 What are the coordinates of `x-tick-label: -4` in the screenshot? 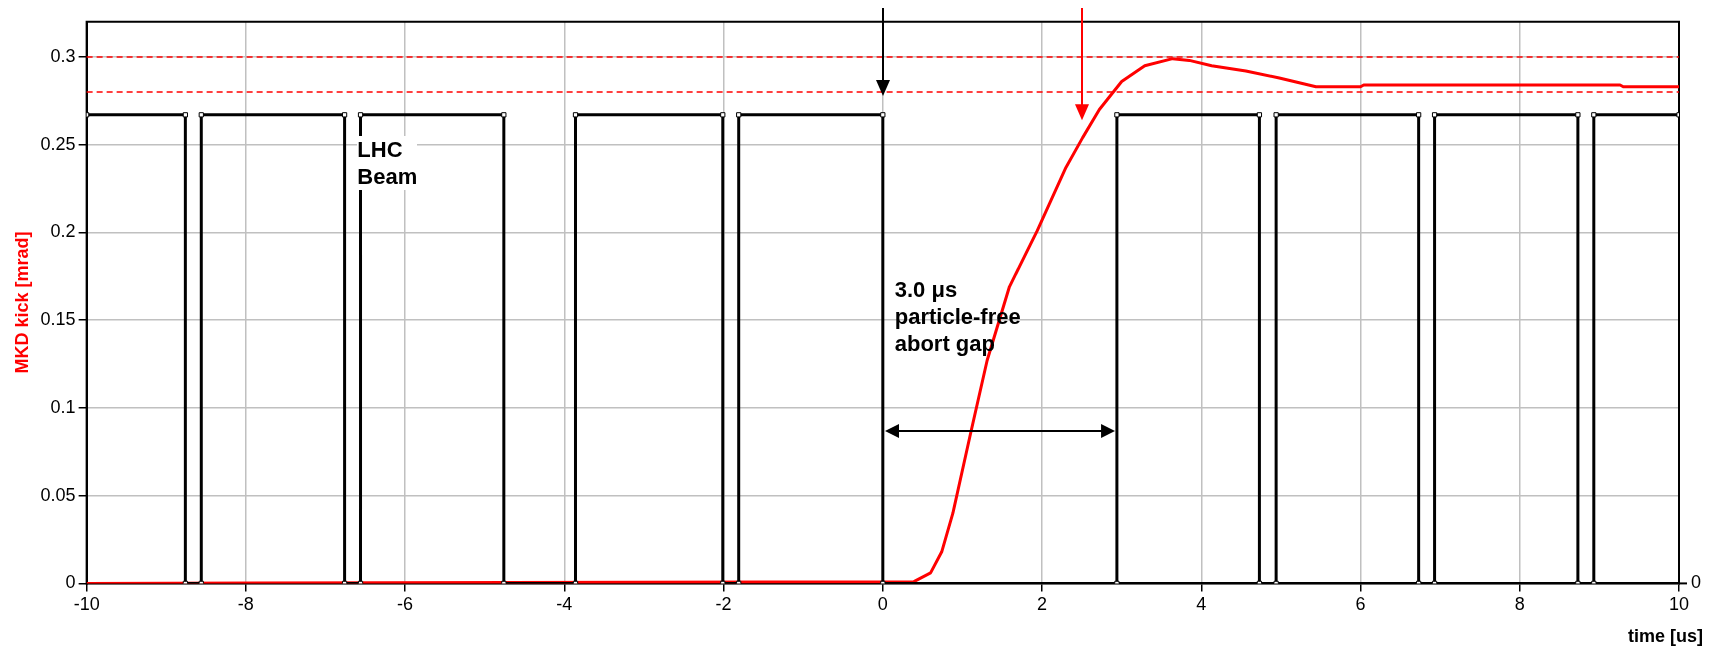 It's located at (564, 604).